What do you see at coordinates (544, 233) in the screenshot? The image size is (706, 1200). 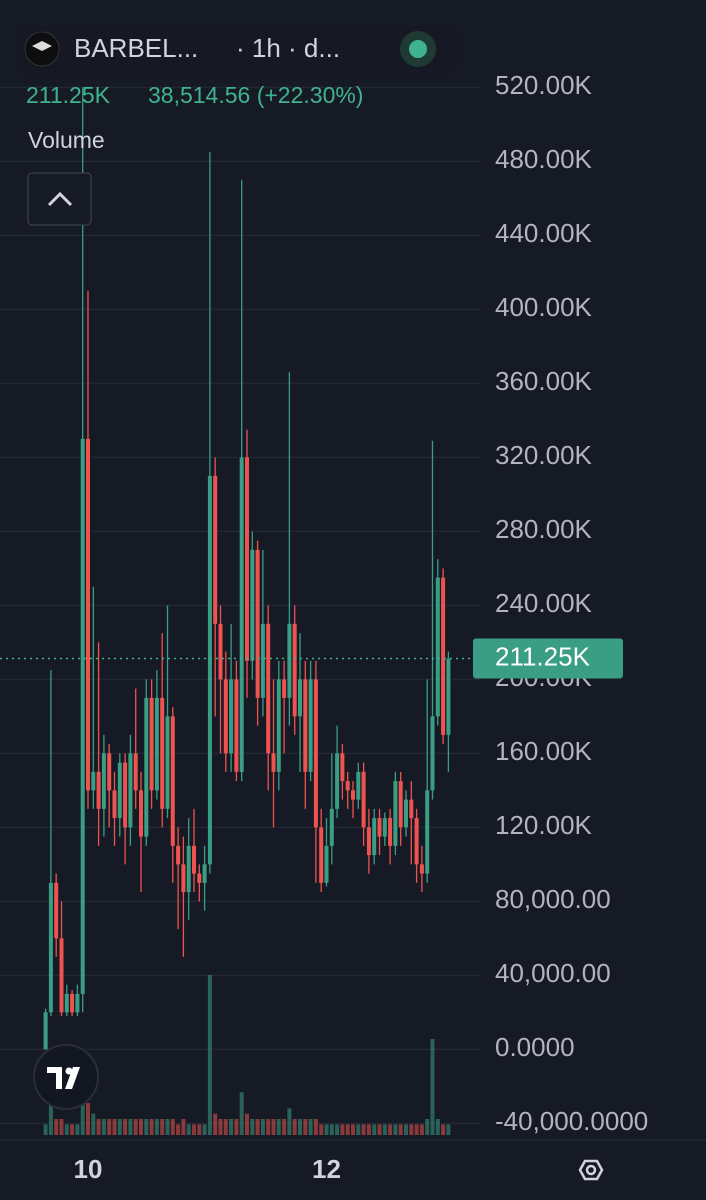 I see `y-tick-label: 440.00K` at bounding box center [544, 233].